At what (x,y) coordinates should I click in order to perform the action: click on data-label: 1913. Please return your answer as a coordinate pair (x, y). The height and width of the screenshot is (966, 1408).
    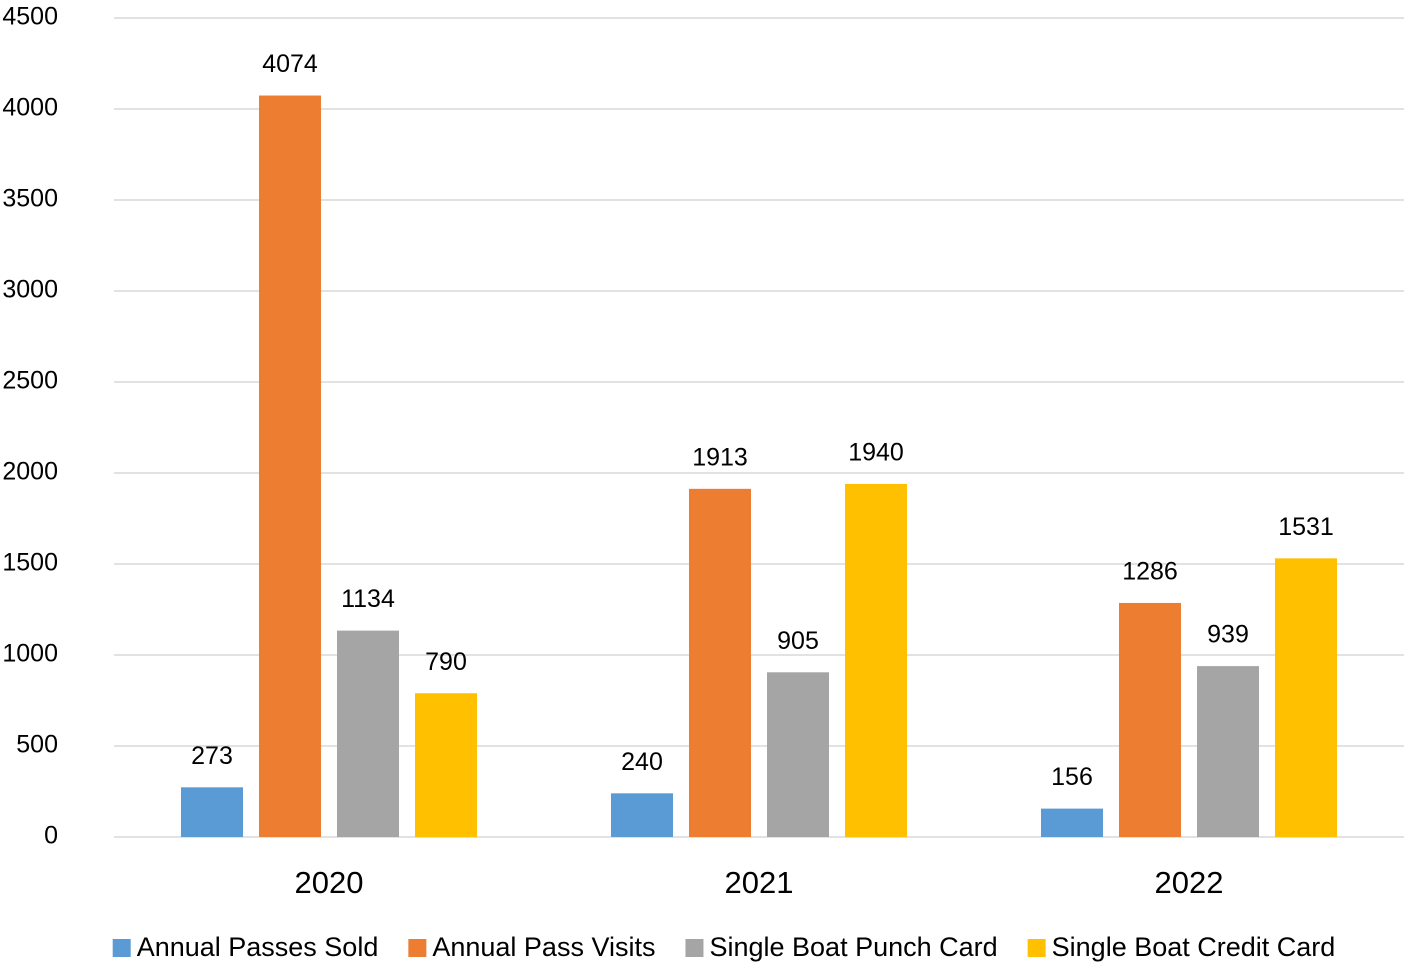
    Looking at the image, I should click on (720, 457).